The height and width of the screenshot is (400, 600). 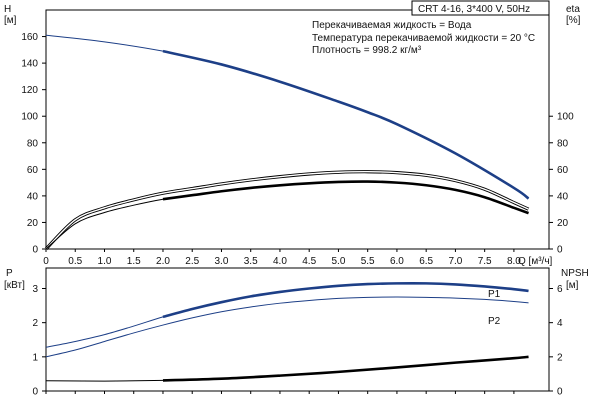 I want to click on x-tick-label: 8.0, so click(x=514, y=261).